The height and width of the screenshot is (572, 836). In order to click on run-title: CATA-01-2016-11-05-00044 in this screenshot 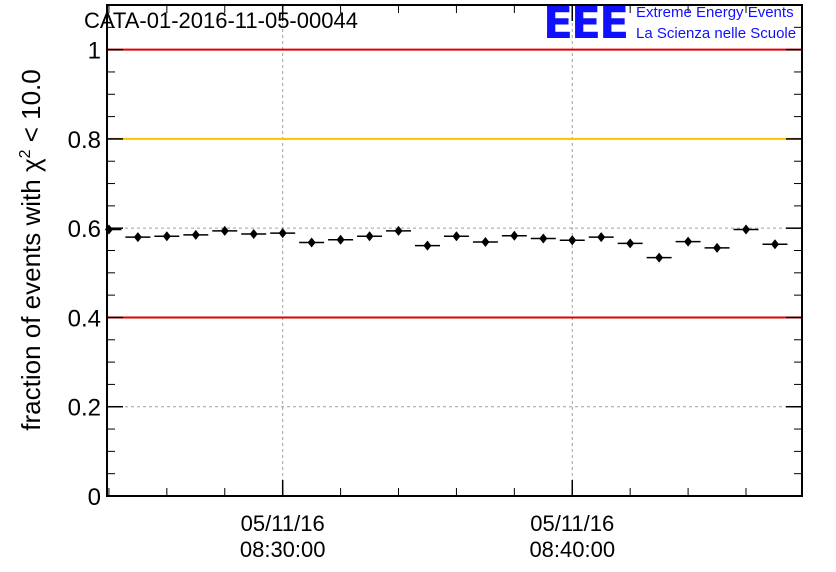, I will do `click(221, 20)`.